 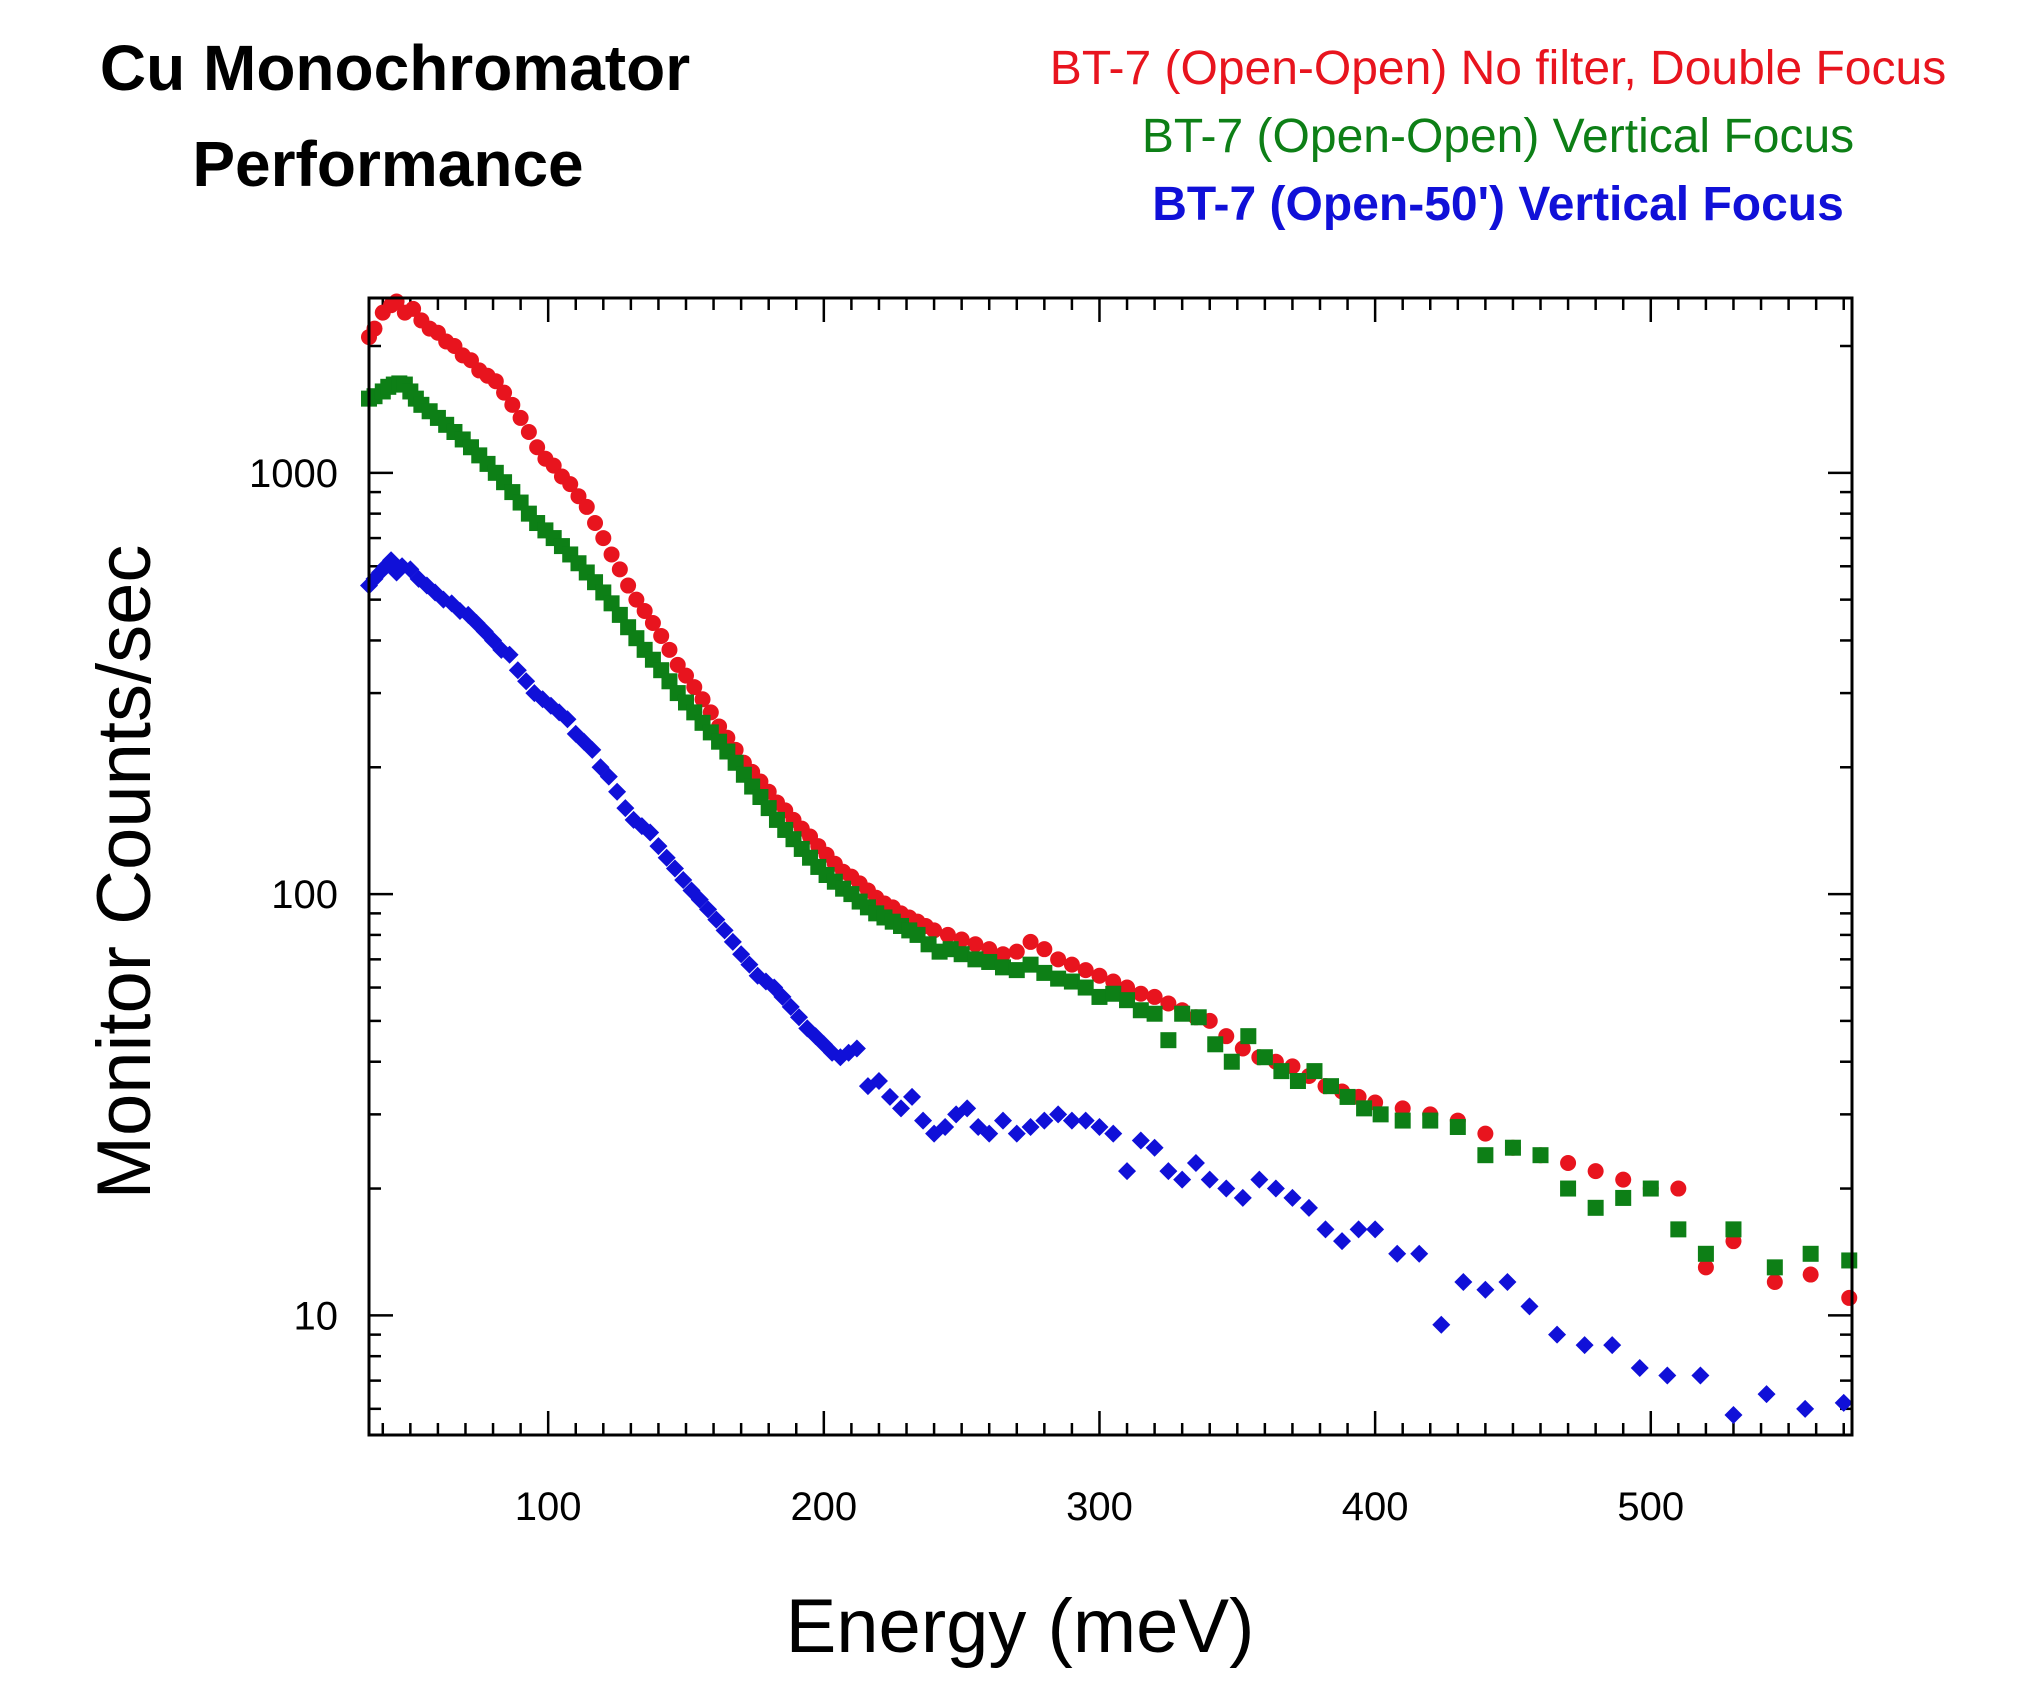 I want to click on x-tick-label: 500, so click(x=1650, y=1507).